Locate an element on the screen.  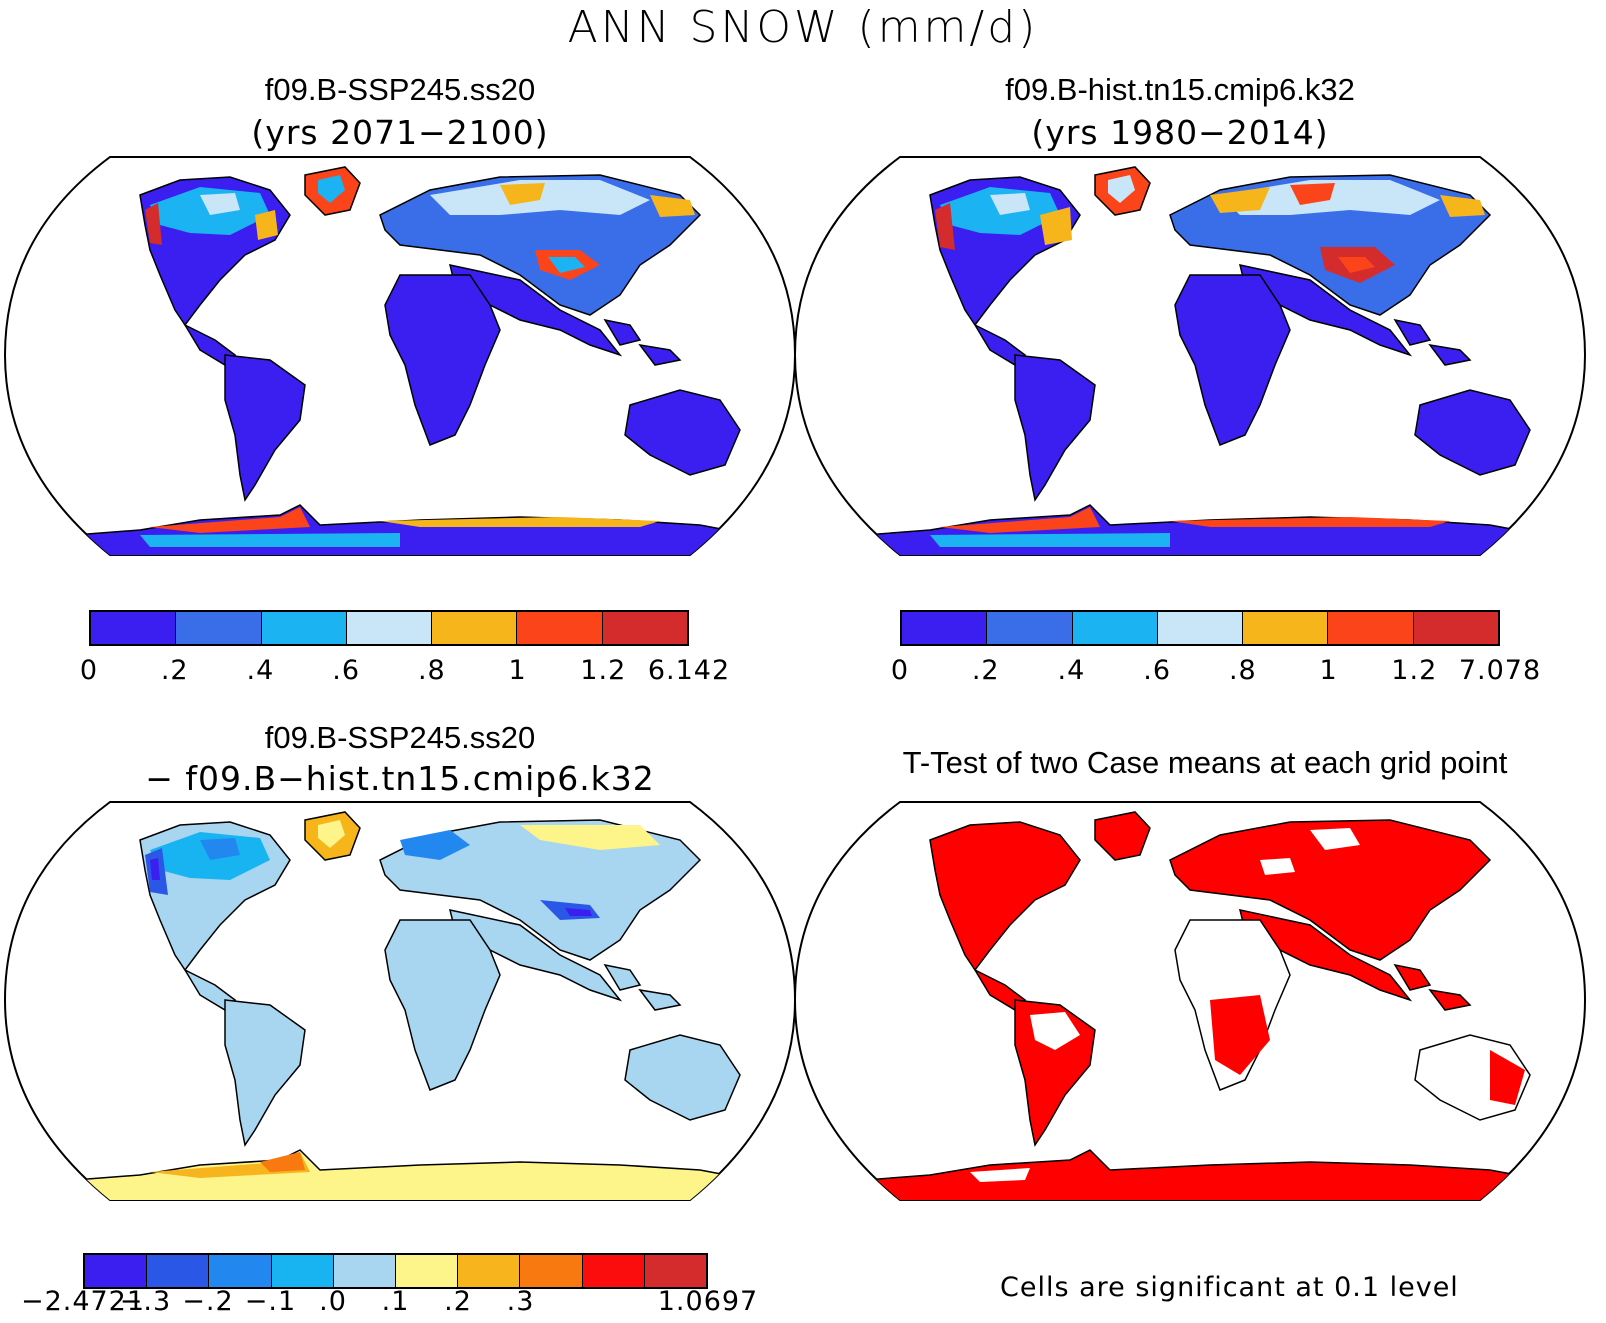
colorbar-label: .3 is located at coordinates (520, 1301).